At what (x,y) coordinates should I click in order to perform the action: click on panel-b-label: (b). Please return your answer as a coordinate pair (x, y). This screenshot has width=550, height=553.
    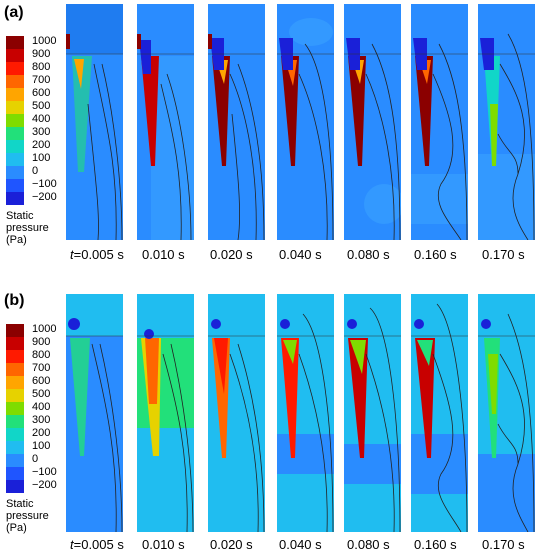
    Looking at the image, I should click on (14, 300).